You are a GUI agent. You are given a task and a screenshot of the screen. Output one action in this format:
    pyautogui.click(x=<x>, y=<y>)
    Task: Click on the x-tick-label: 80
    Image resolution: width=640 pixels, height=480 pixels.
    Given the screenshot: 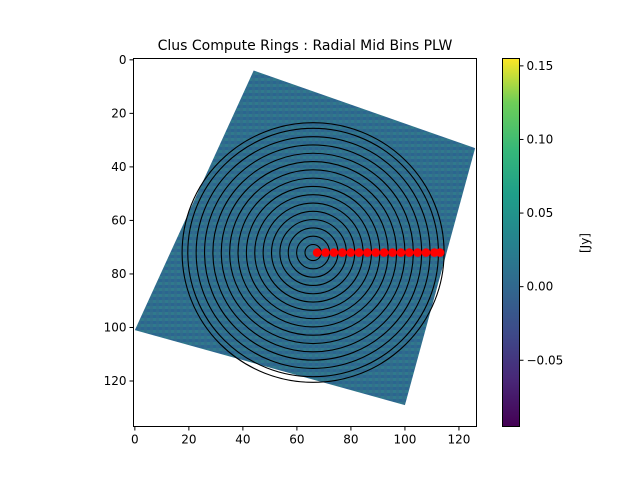 What is the action you would take?
    pyautogui.click(x=350, y=440)
    